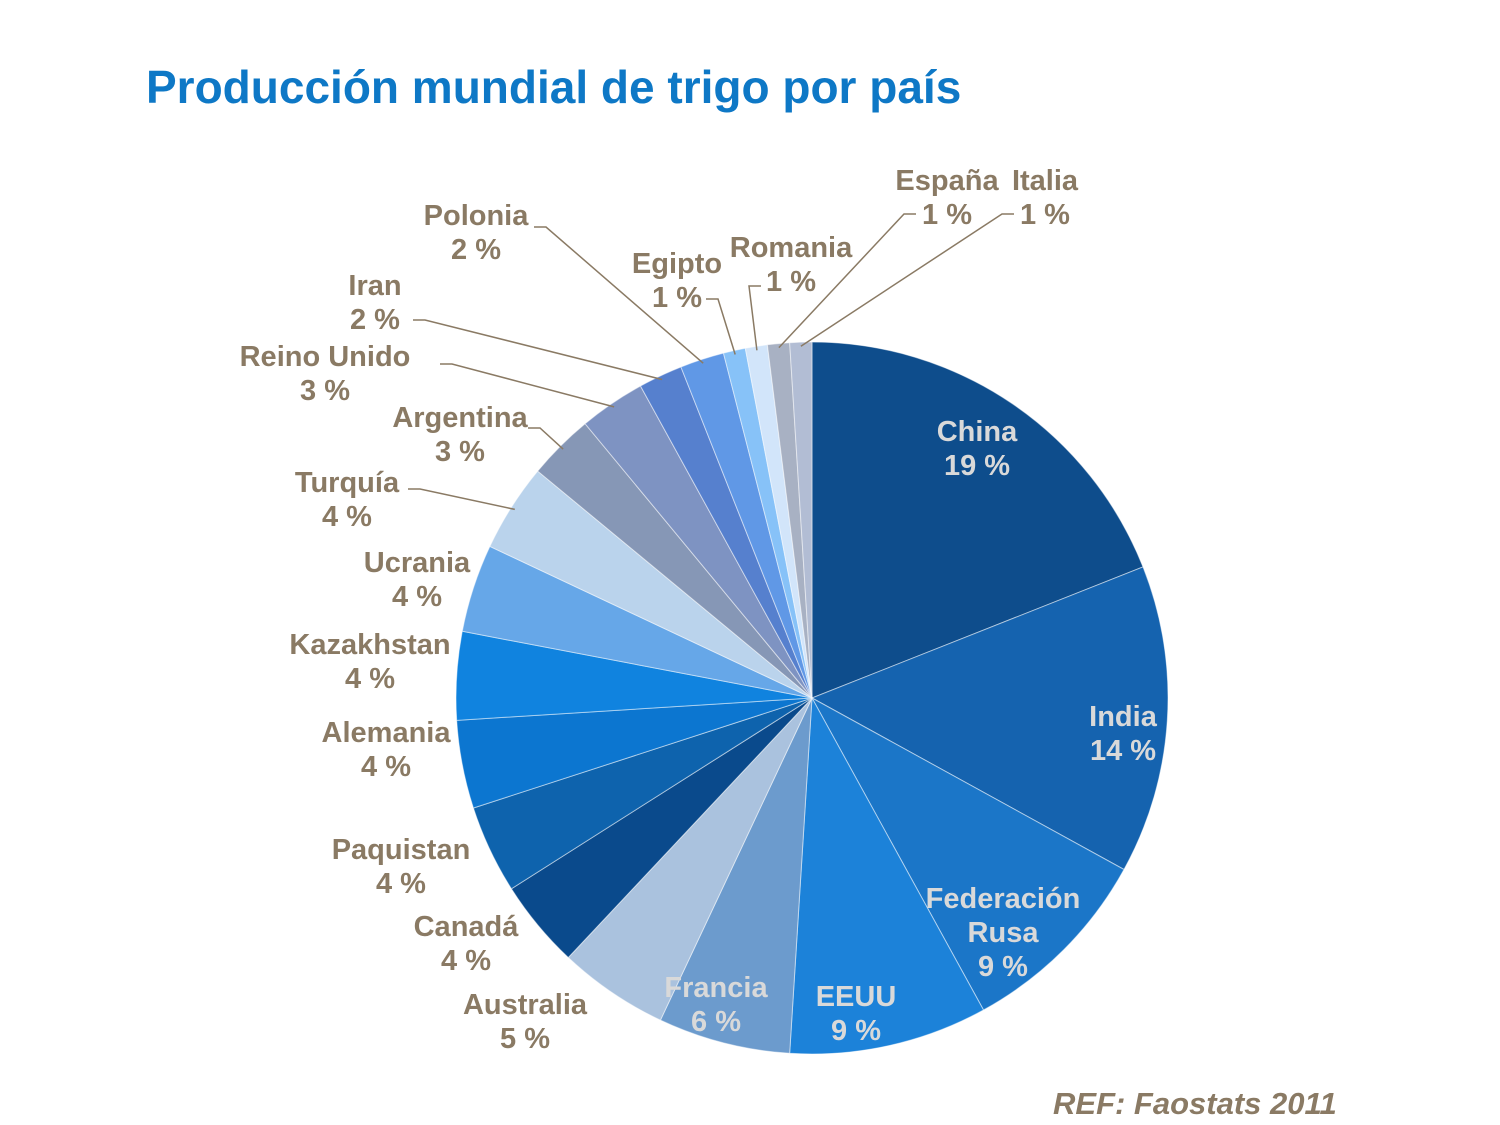 Image resolution: width=1500 pixels, height=1125 pixels. I want to click on leader-line-argentina, so click(546, 438).